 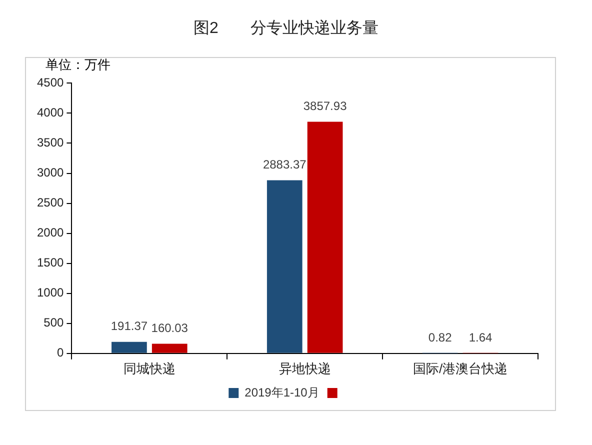 What do you see at coordinates (480, 337) in the screenshot?
I see `data-label: 1.64` at bounding box center [480, 337].